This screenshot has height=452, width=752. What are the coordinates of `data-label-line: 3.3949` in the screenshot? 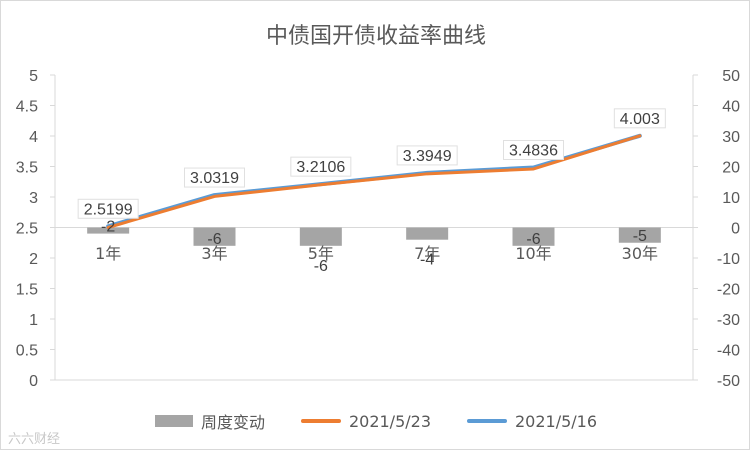 It's located at (427, 156).